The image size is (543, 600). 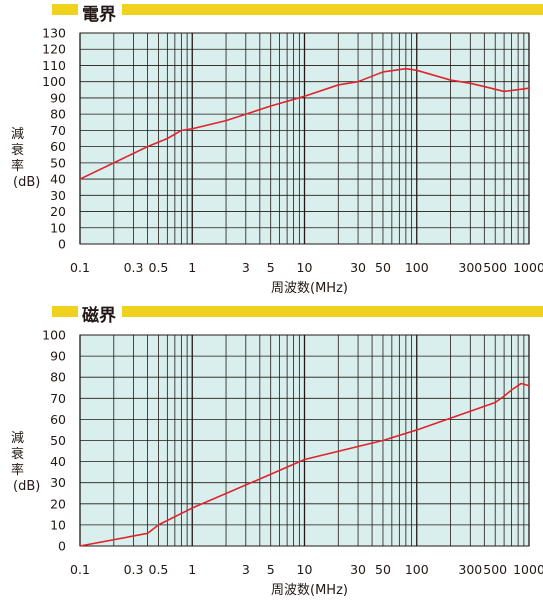 I want to click on chart0-xtick-label: 30, so click(x=358, y=267).